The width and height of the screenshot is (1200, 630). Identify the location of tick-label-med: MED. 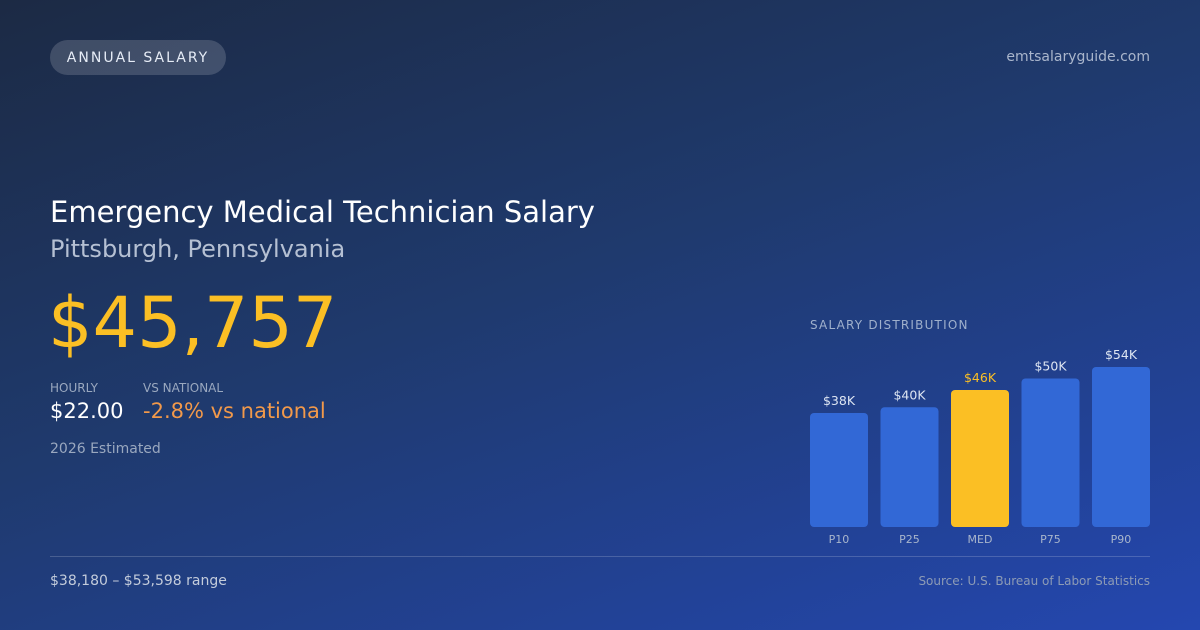
(980, 539).